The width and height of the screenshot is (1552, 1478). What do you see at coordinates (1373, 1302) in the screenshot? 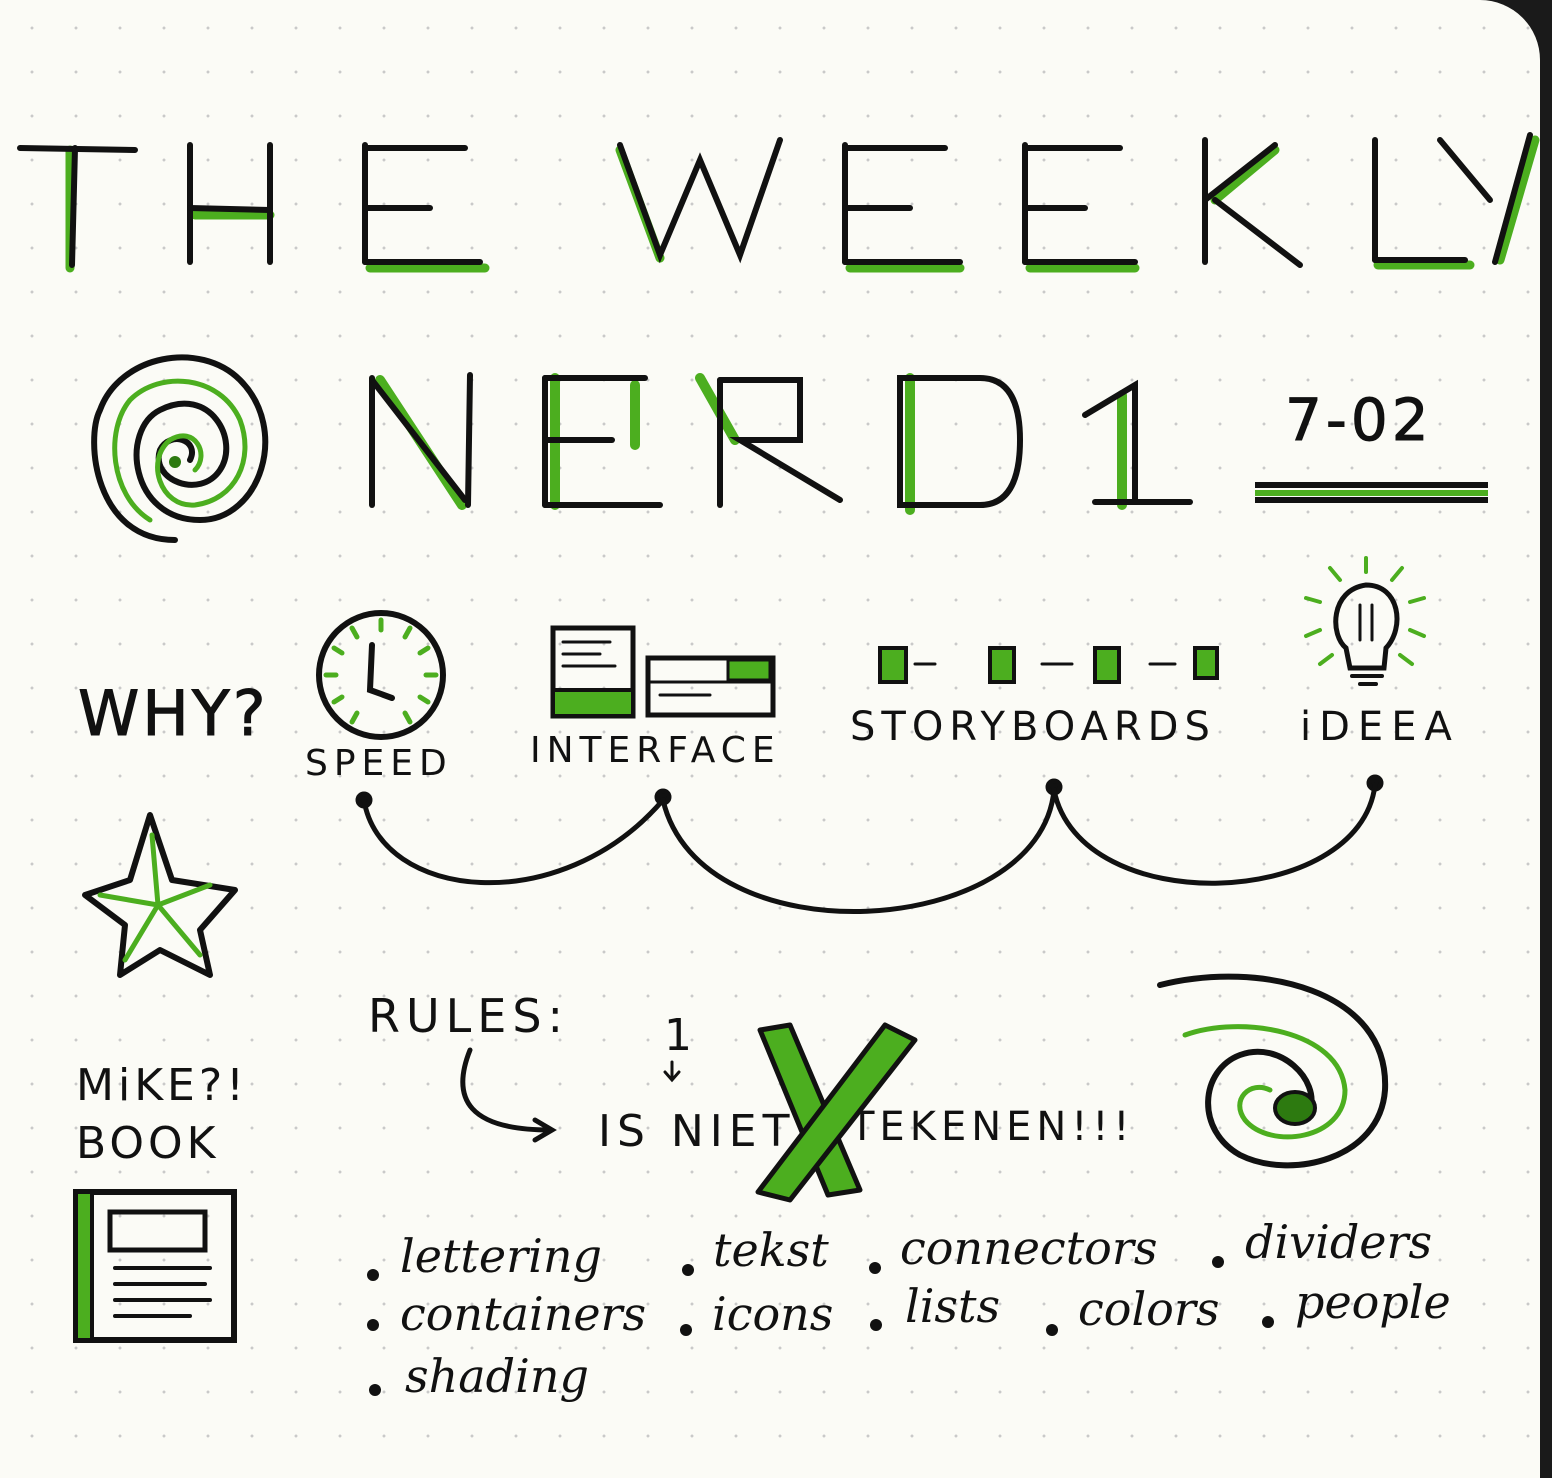
I see `topic-item: people` at bounding box center [1373, 1302].